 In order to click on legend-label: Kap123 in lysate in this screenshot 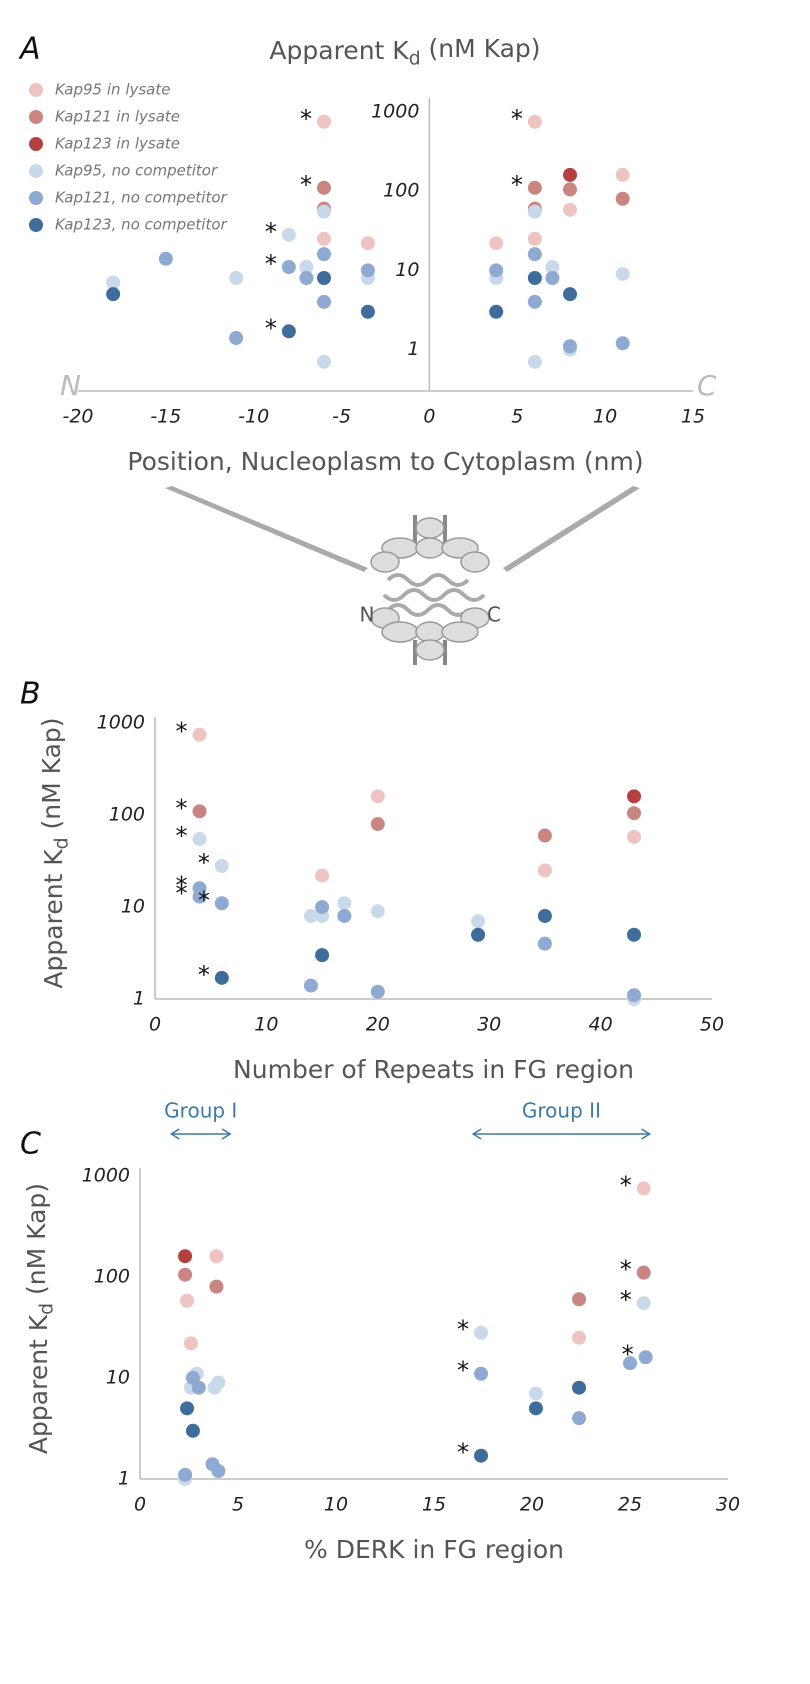, I will do `click(117, 144)`.